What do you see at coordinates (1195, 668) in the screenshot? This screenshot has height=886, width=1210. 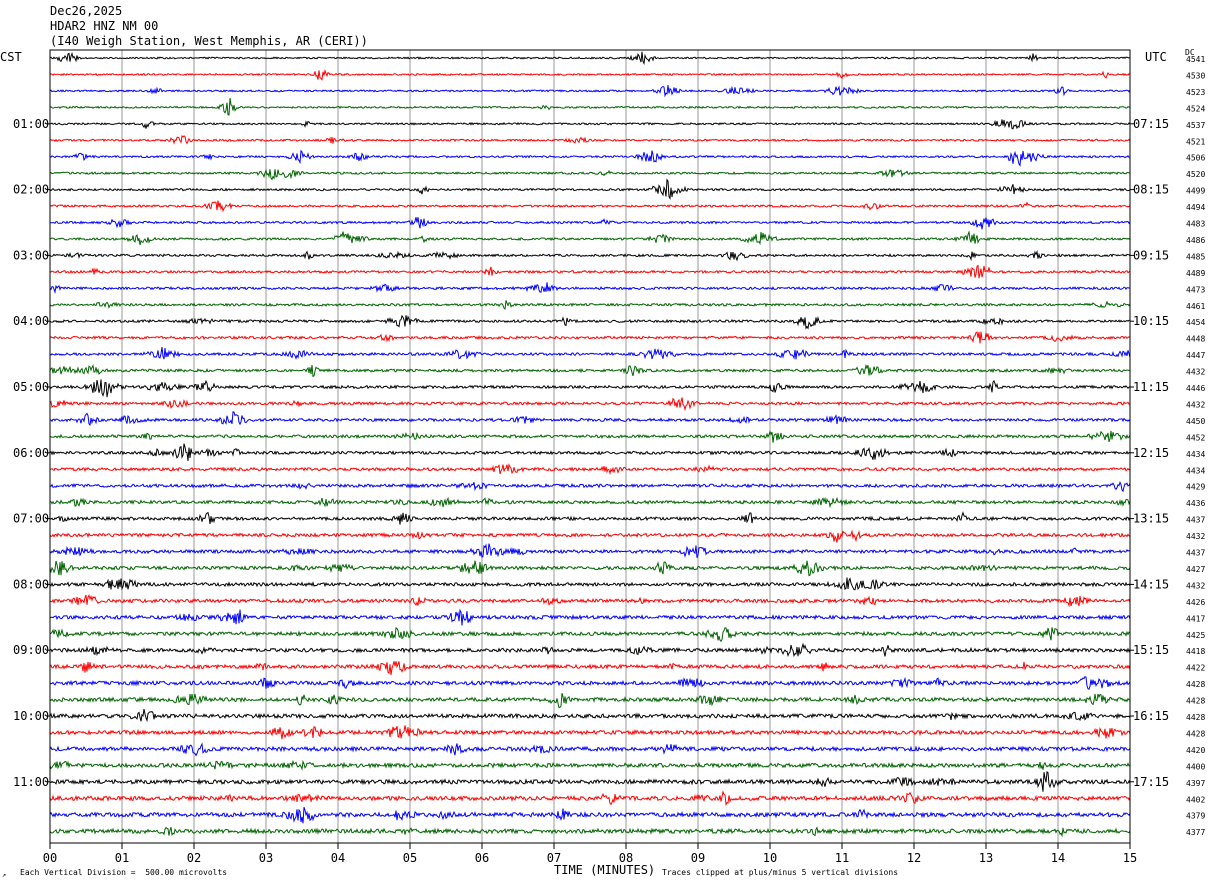 I see `dc-offset-value: 4422` at bounding box center [1195, 668].